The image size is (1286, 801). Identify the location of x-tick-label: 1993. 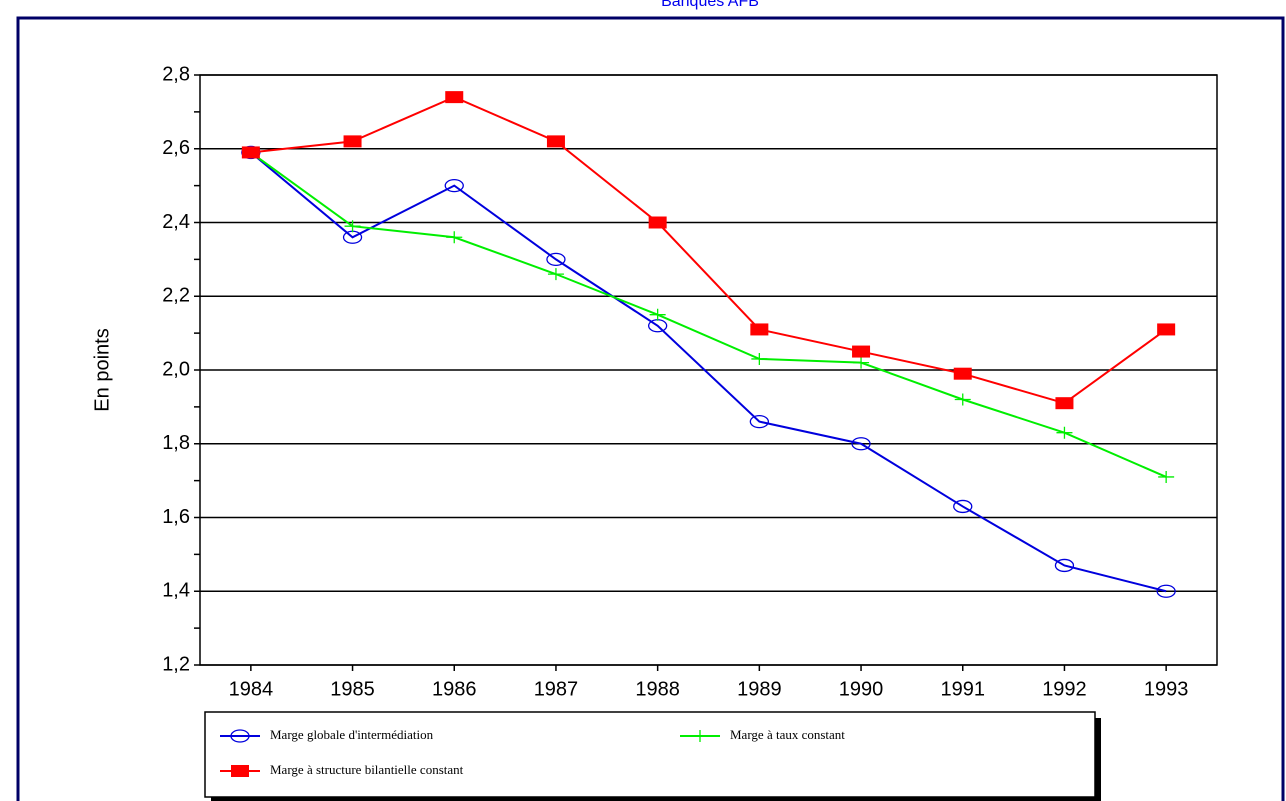
(1166, 689).